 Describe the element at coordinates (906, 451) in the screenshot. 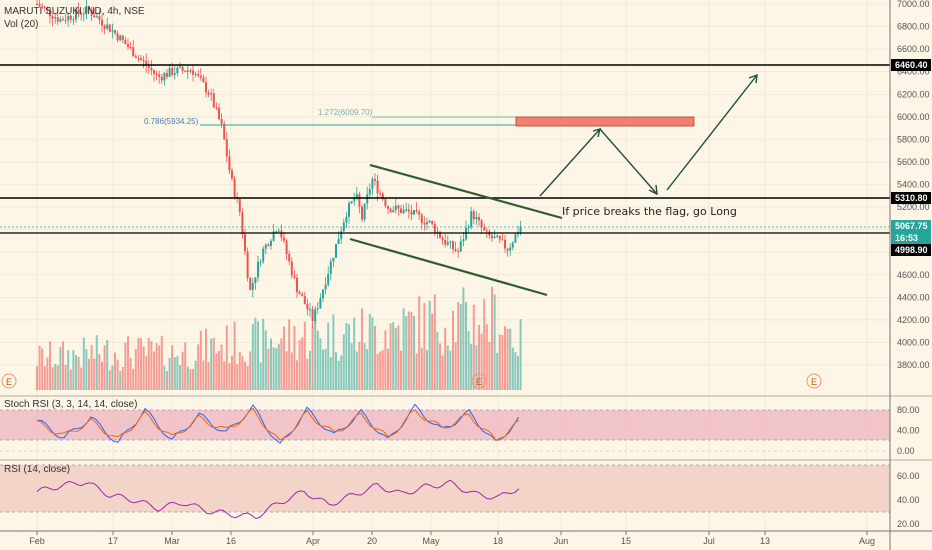

I see `stoch-tick-label: 0.00` at that location.